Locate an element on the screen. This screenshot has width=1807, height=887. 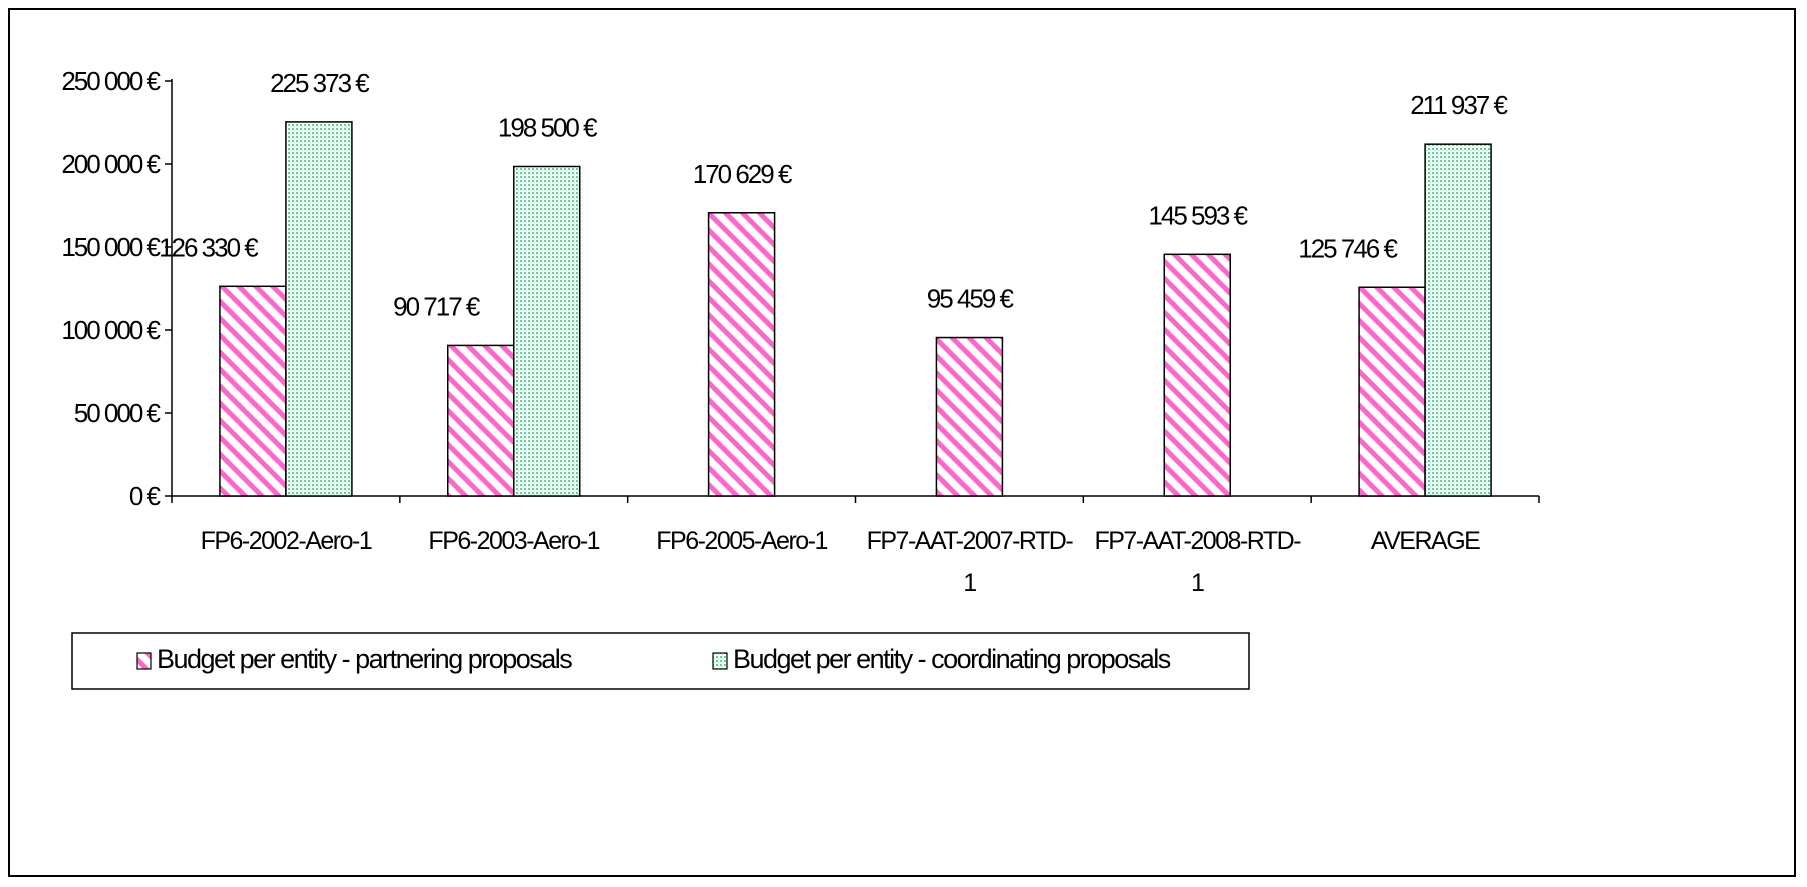
x-category-label: FP7-AAT-2008-RTD- is located at coordinates (1197, 541).